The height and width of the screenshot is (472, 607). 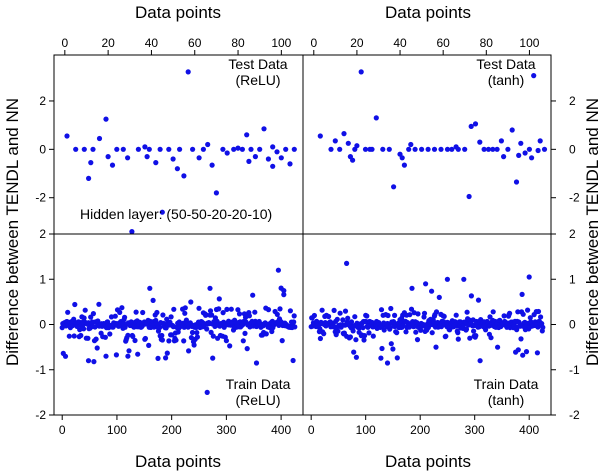 What do you see at coordinates (357, 43) in the screenshot?
I see `top-right-xtick-label: 20` at bounding box center [357, 43].